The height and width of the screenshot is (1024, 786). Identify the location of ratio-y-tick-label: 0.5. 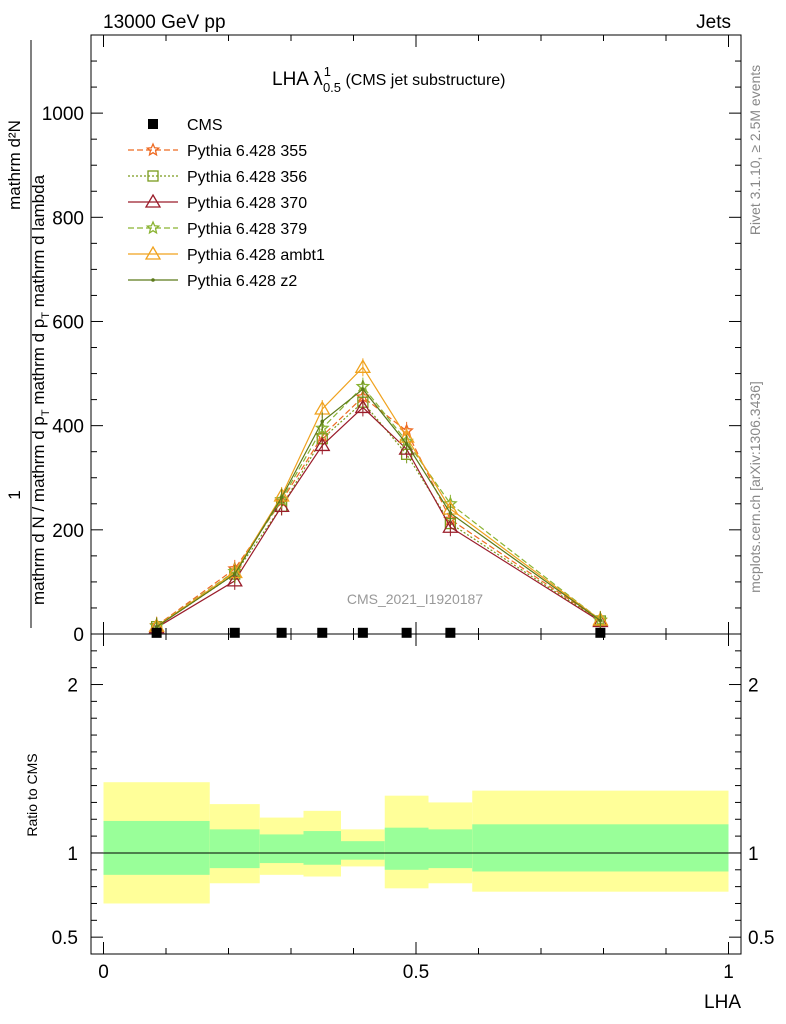
(65, 938).